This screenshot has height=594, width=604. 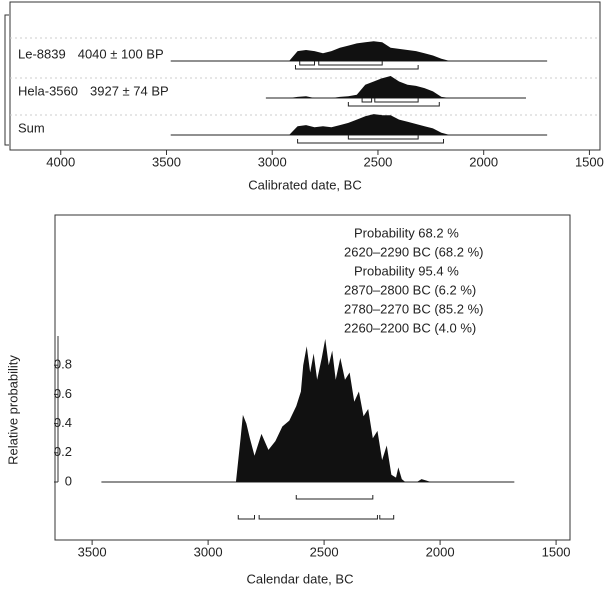 I want to click on interval-label: 2780–2270 BC (85.2 %), so click(x=413, y=308).